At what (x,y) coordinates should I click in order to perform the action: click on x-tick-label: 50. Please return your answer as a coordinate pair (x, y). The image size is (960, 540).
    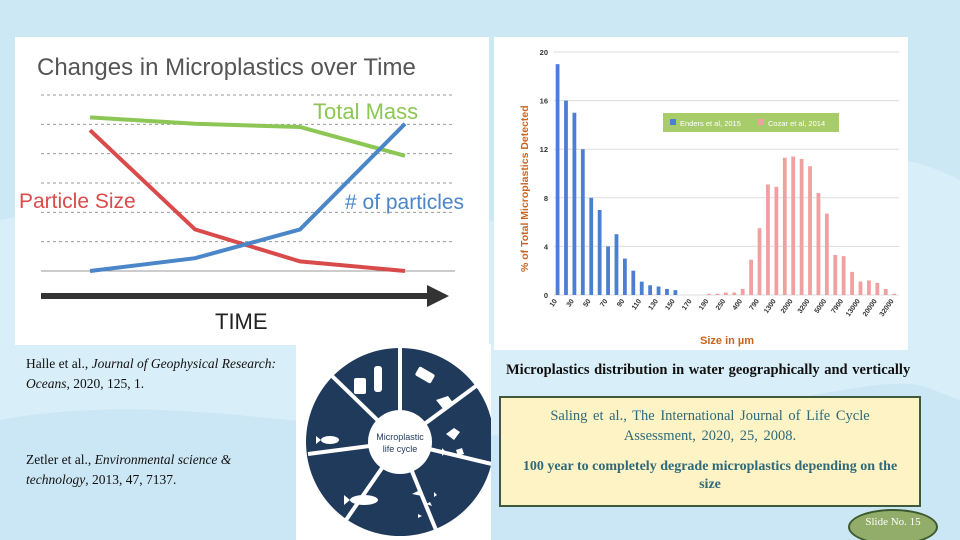
    Looking at the image, I should click on (587, 303).